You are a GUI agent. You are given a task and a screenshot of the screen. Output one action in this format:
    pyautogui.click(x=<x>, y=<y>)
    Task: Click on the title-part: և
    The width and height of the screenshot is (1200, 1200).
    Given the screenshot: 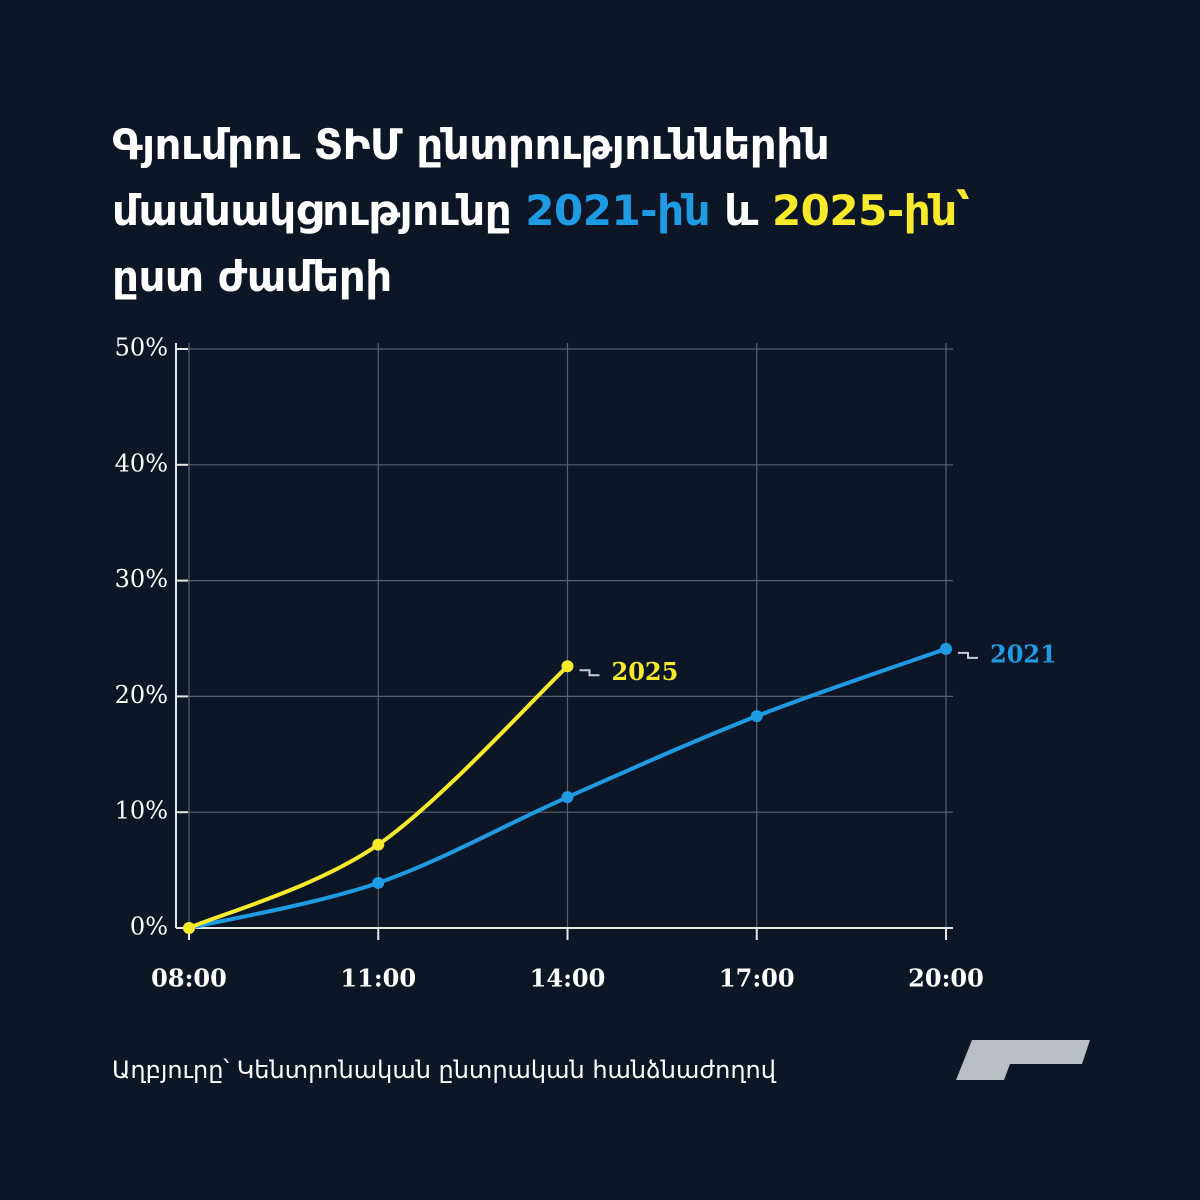 What is the action you would take?
    pyautogui.click(x=741, y=210)
    